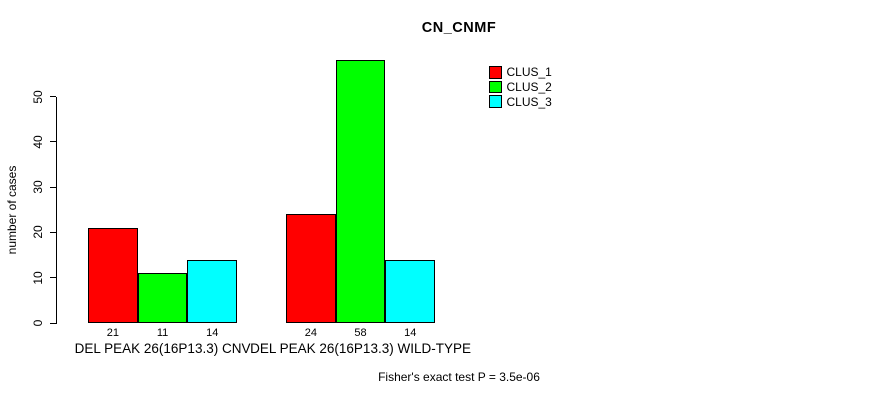  What do you see at coordinates (112, 333) in the screenshot?
I see `bar-value-label: 21` at bounding box center [112, 333].